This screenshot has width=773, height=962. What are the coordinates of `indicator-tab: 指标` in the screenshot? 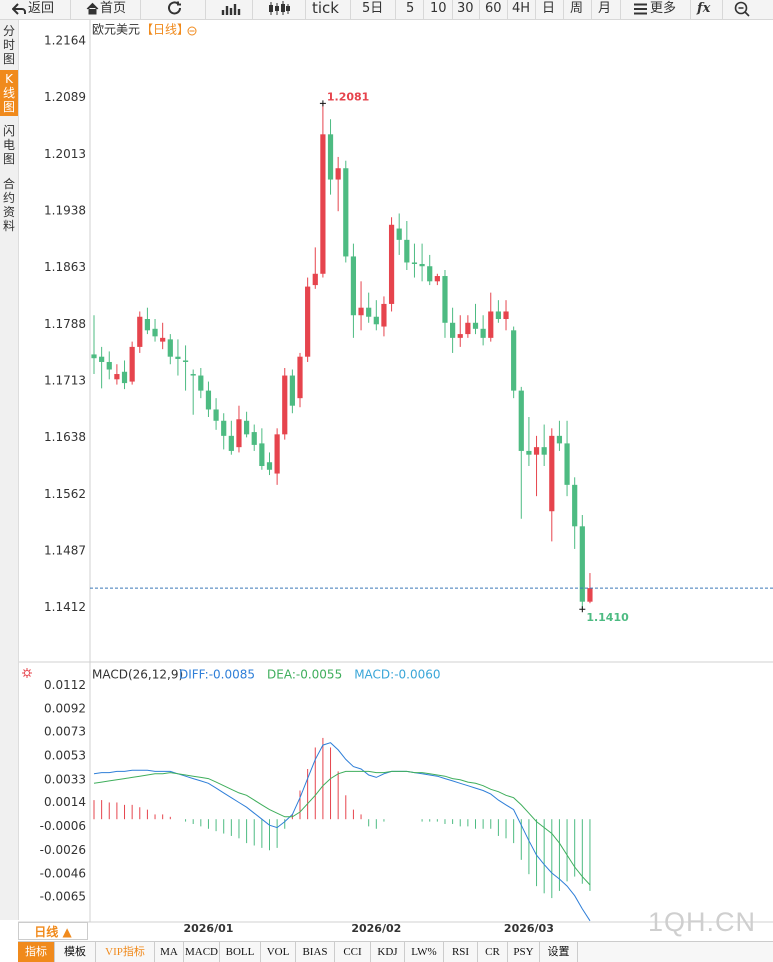 It's located at (36, 952).